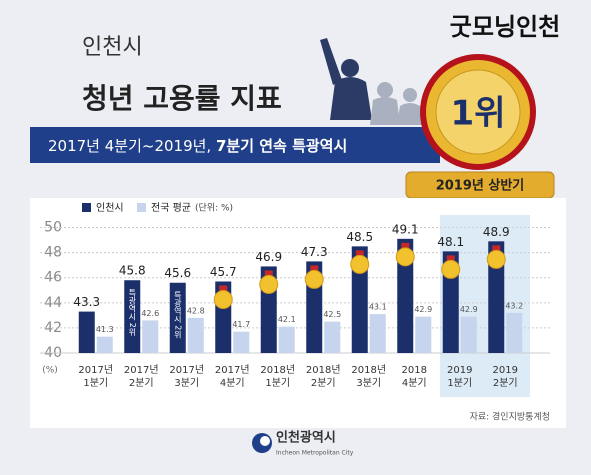 This screenshot has height=475, width=591. What do you see at coordinates (450, 242) in the screenshot?
I see `value-label: 48.1` at bounding box center [450, 242].